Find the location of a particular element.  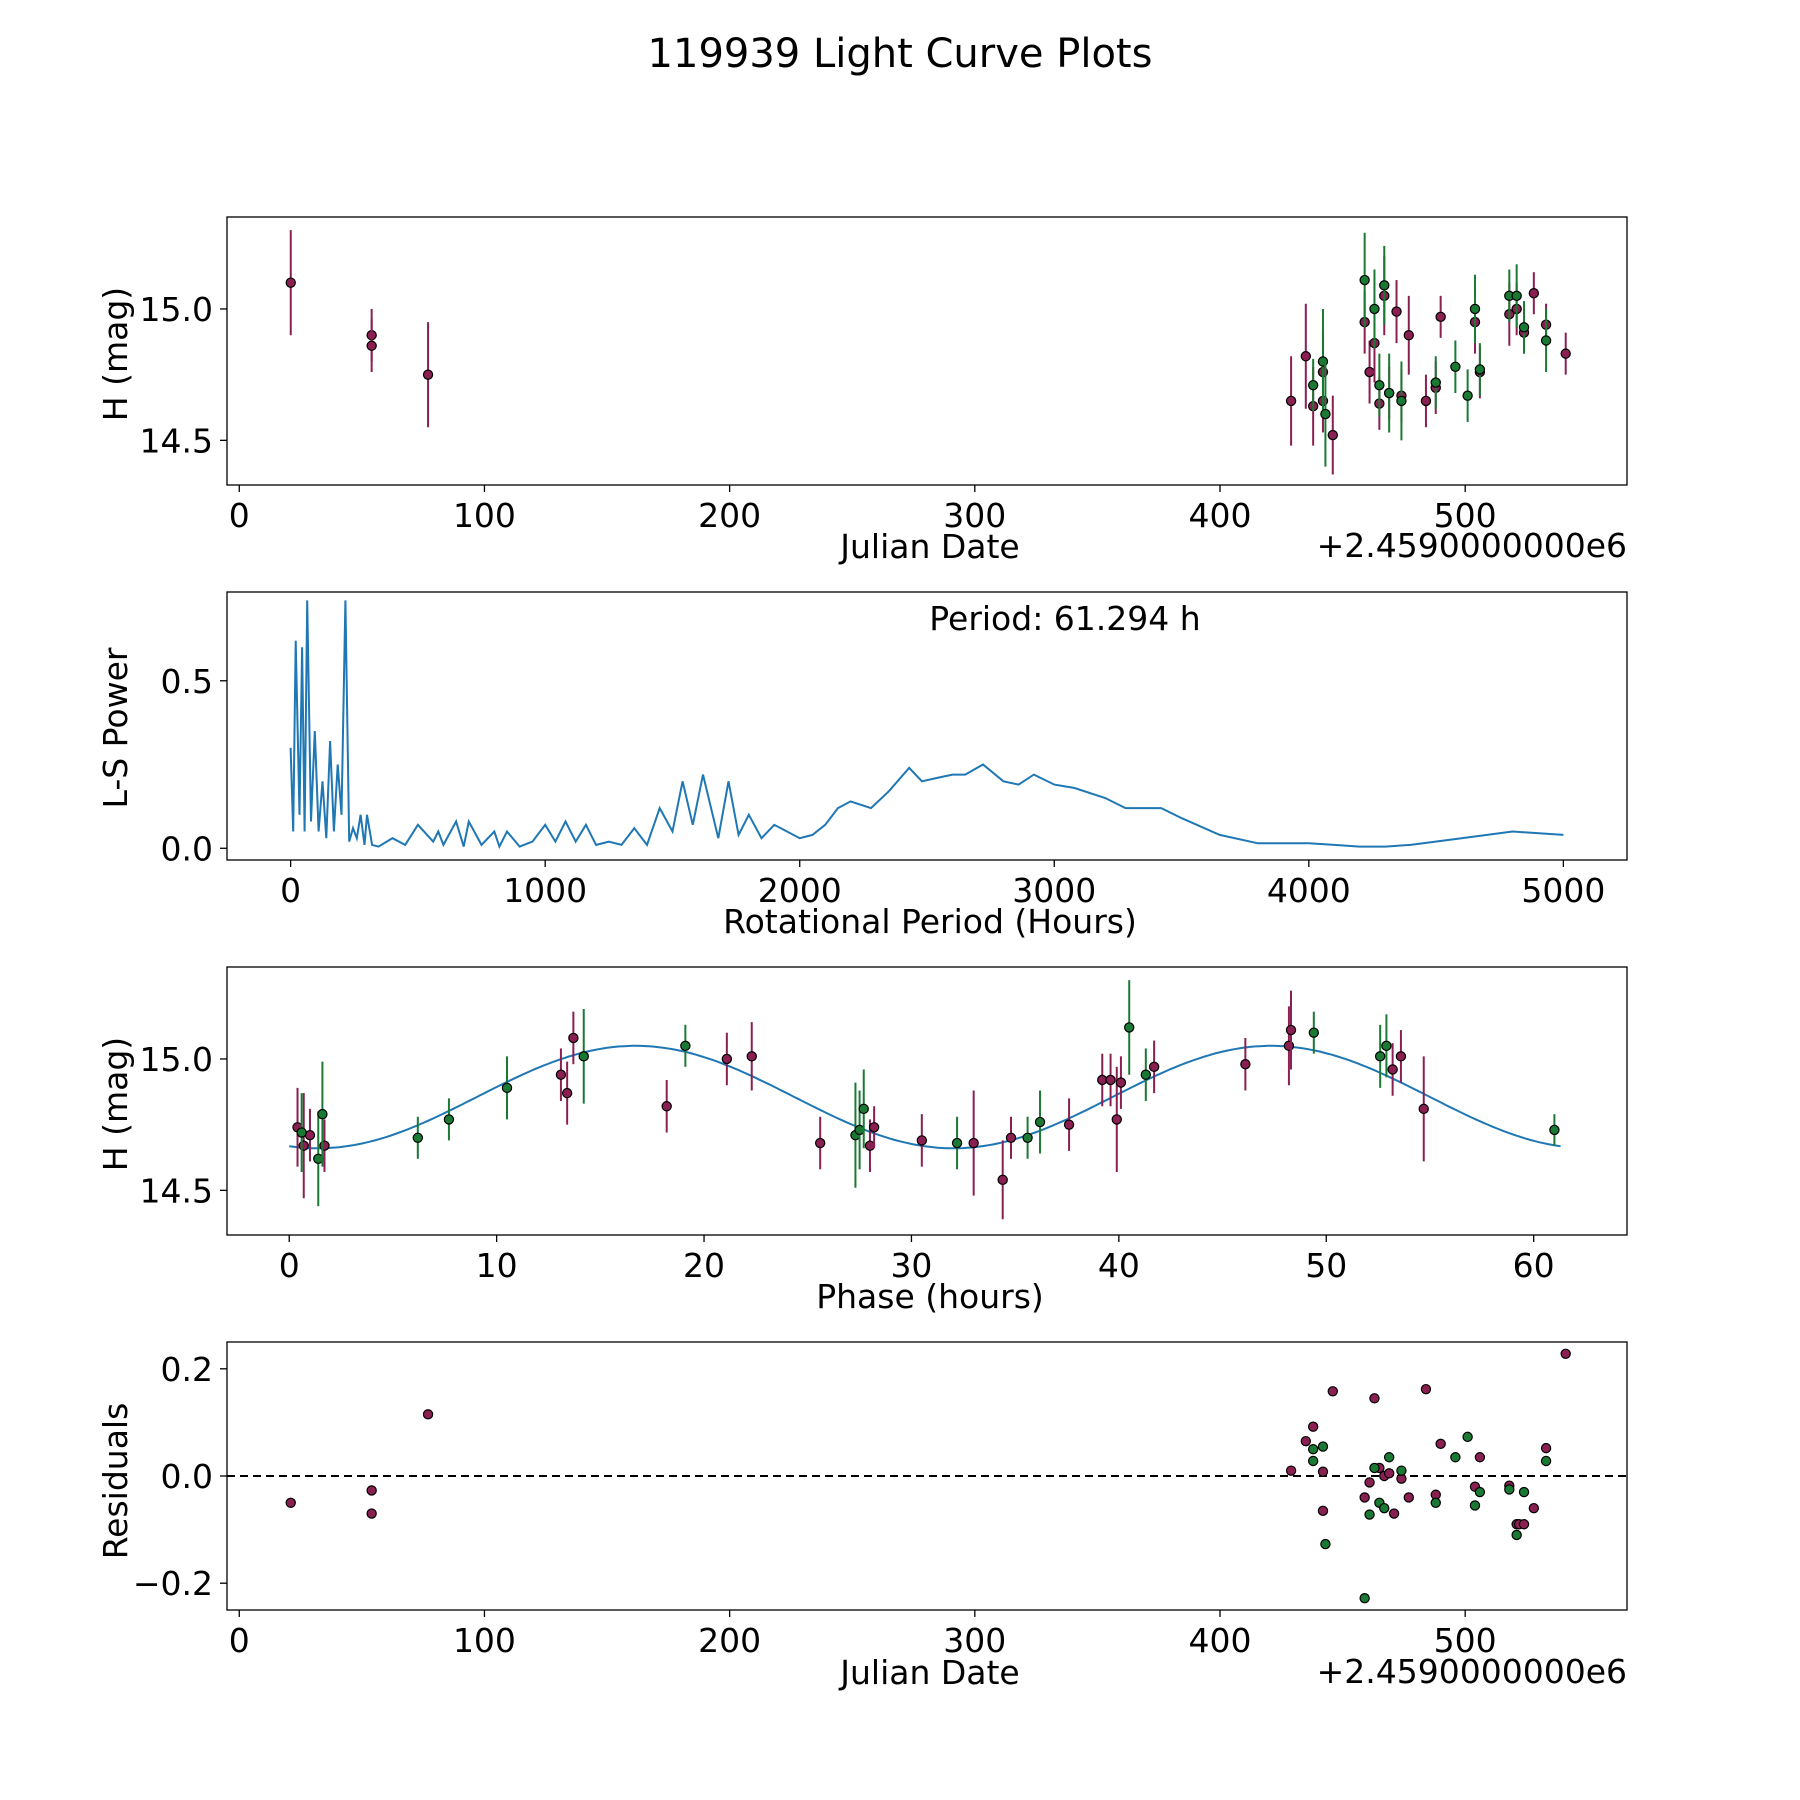

x-tick-label: 500 is located at coordinates (1465, 515).